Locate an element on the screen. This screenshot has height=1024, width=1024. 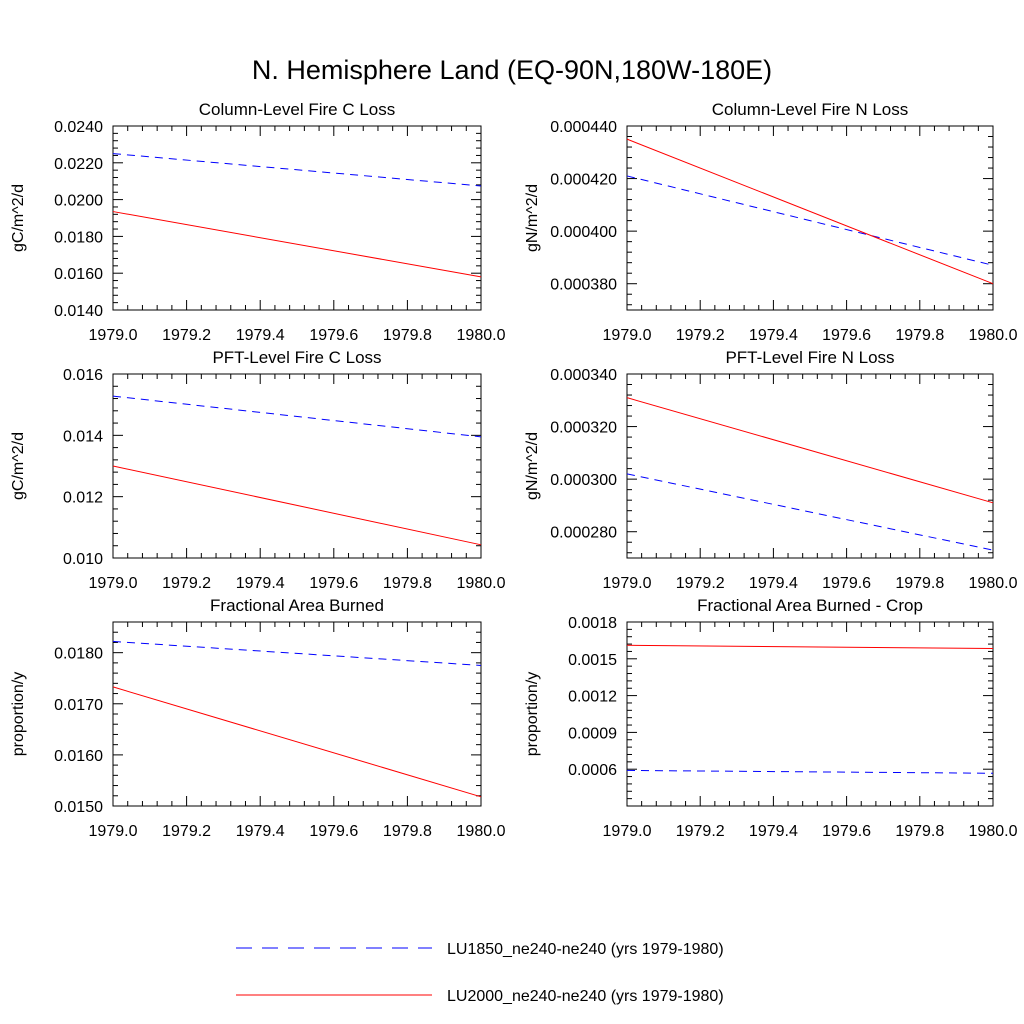
y-tick-label: 0.000300 is located at coordinates (583, 480).